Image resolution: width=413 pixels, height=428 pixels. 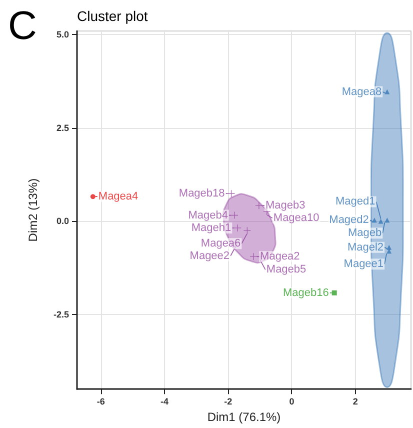 I want to click on data-label: Mageb3, so click(x=285, y=206).